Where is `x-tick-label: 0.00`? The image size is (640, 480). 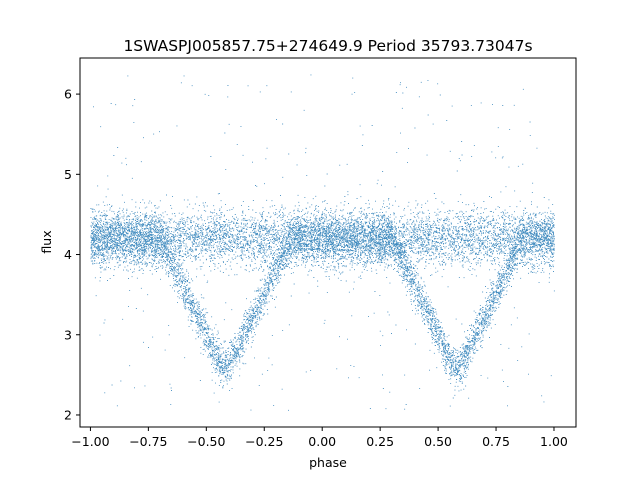 x-tick-label: 0.00 is located at coordinates (322, 441).